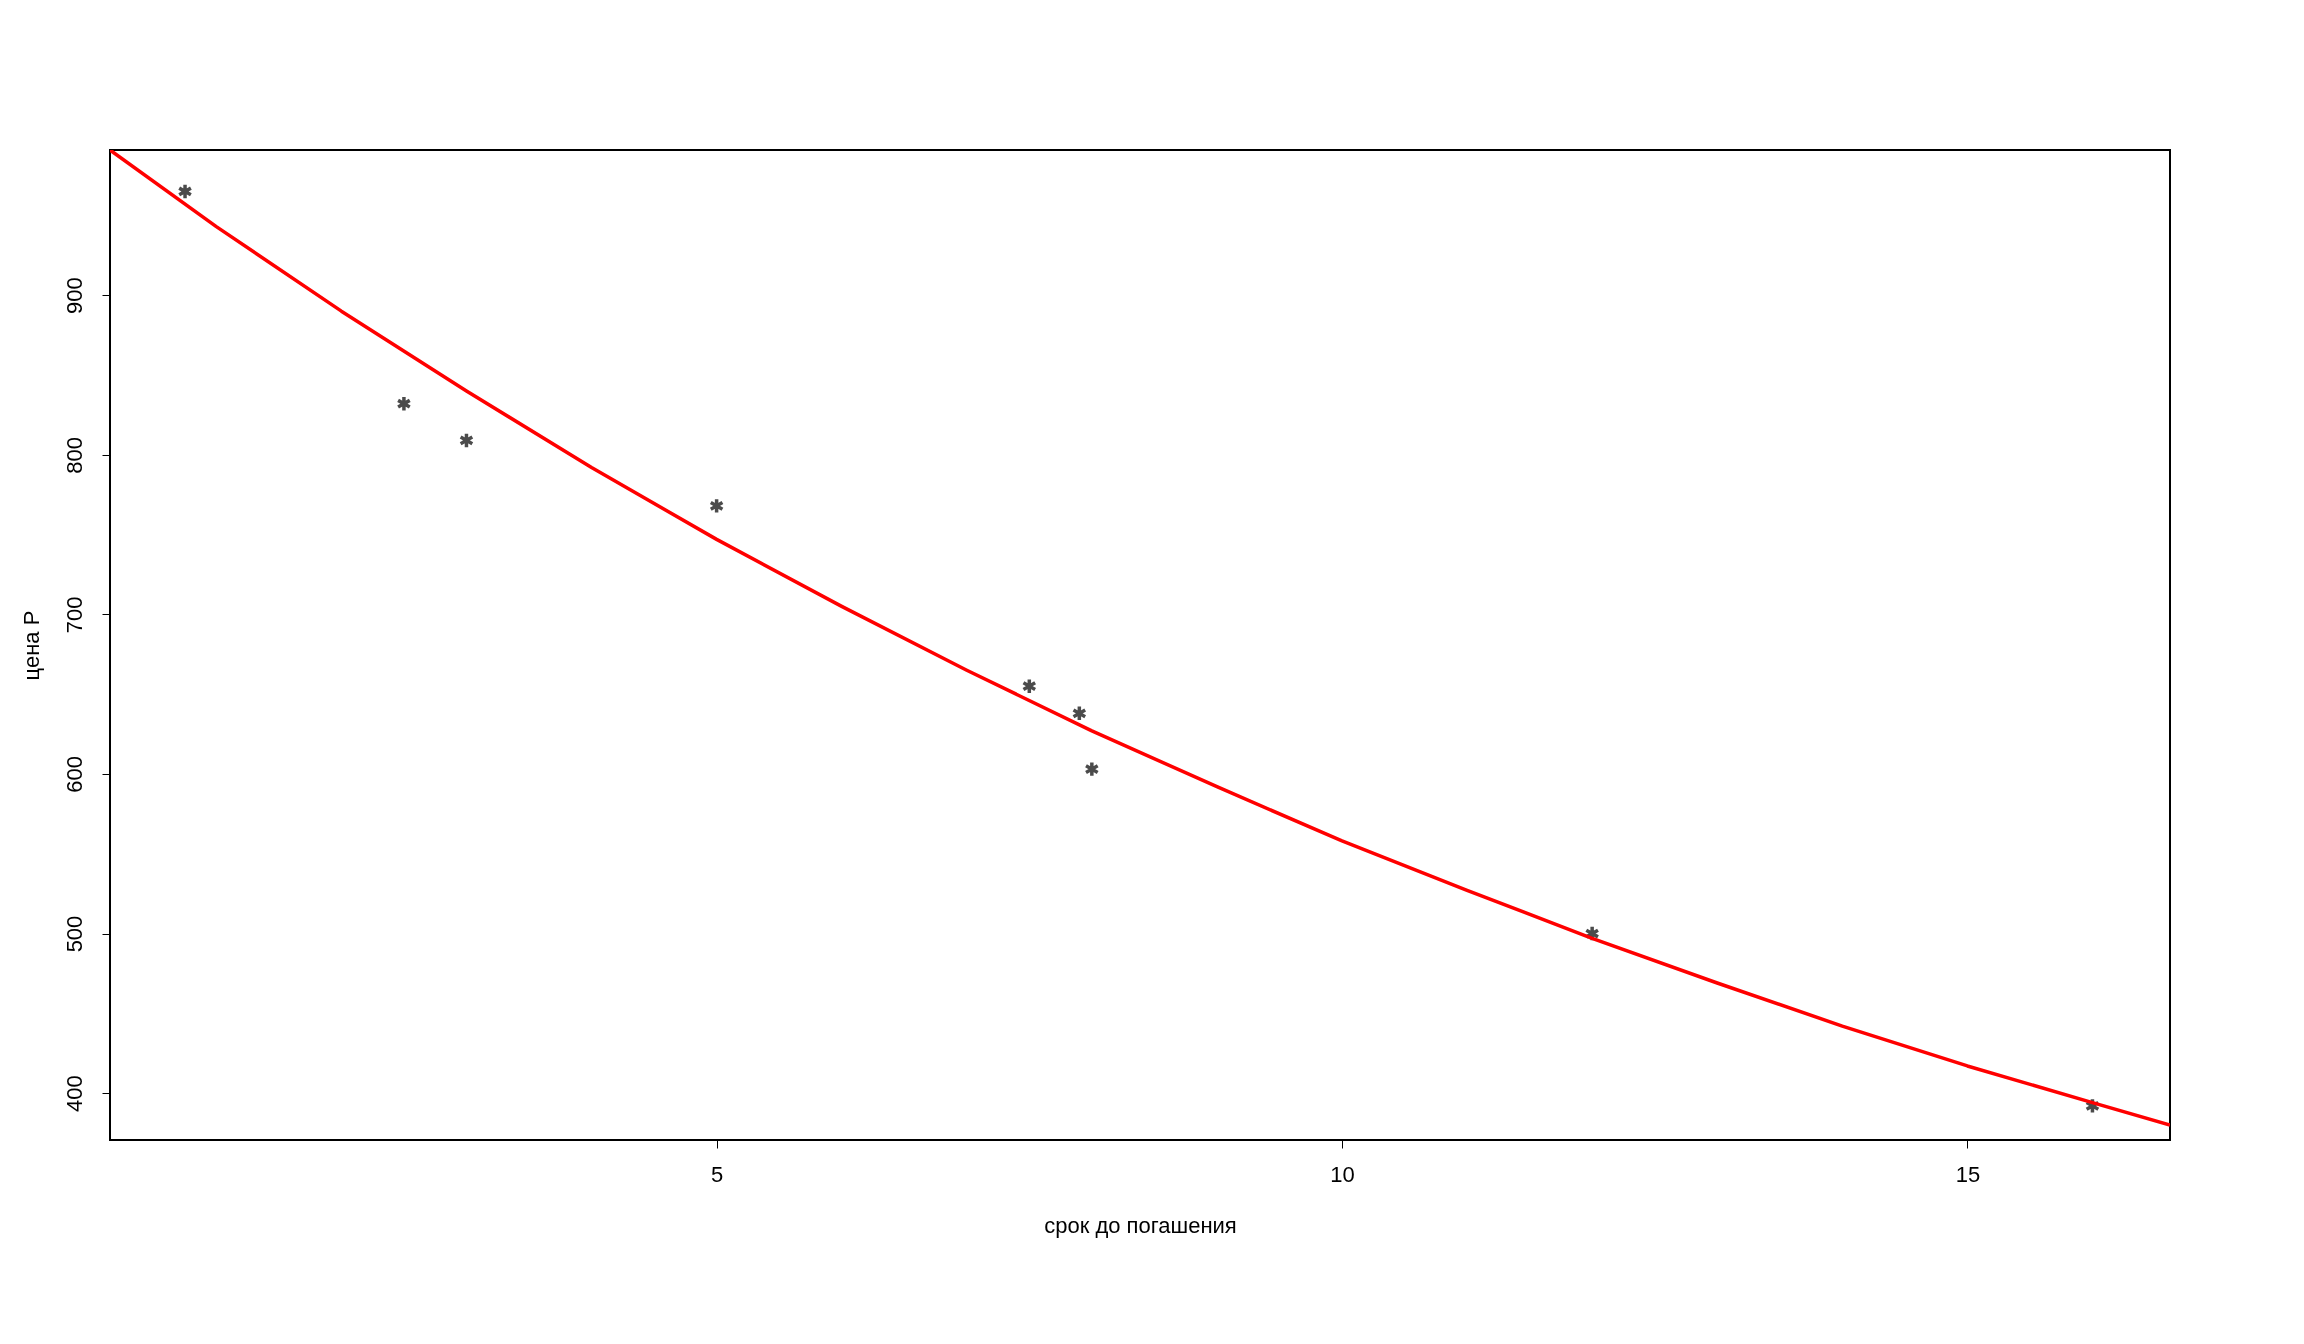 The image size is (2304, 1344). Describe the element at coordinates (74, 296) in the screenshot. I see `y-tick-label: 900` at that location.